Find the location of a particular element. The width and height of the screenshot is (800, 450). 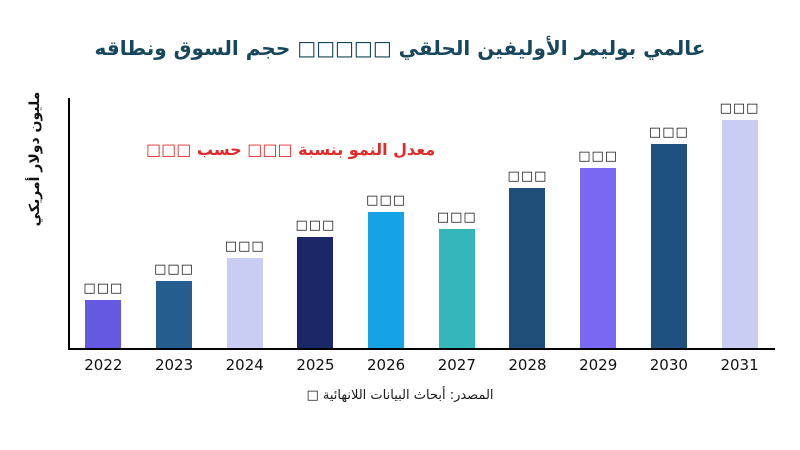

x-tick-label: 2022 is located at coordinates (103, 365).